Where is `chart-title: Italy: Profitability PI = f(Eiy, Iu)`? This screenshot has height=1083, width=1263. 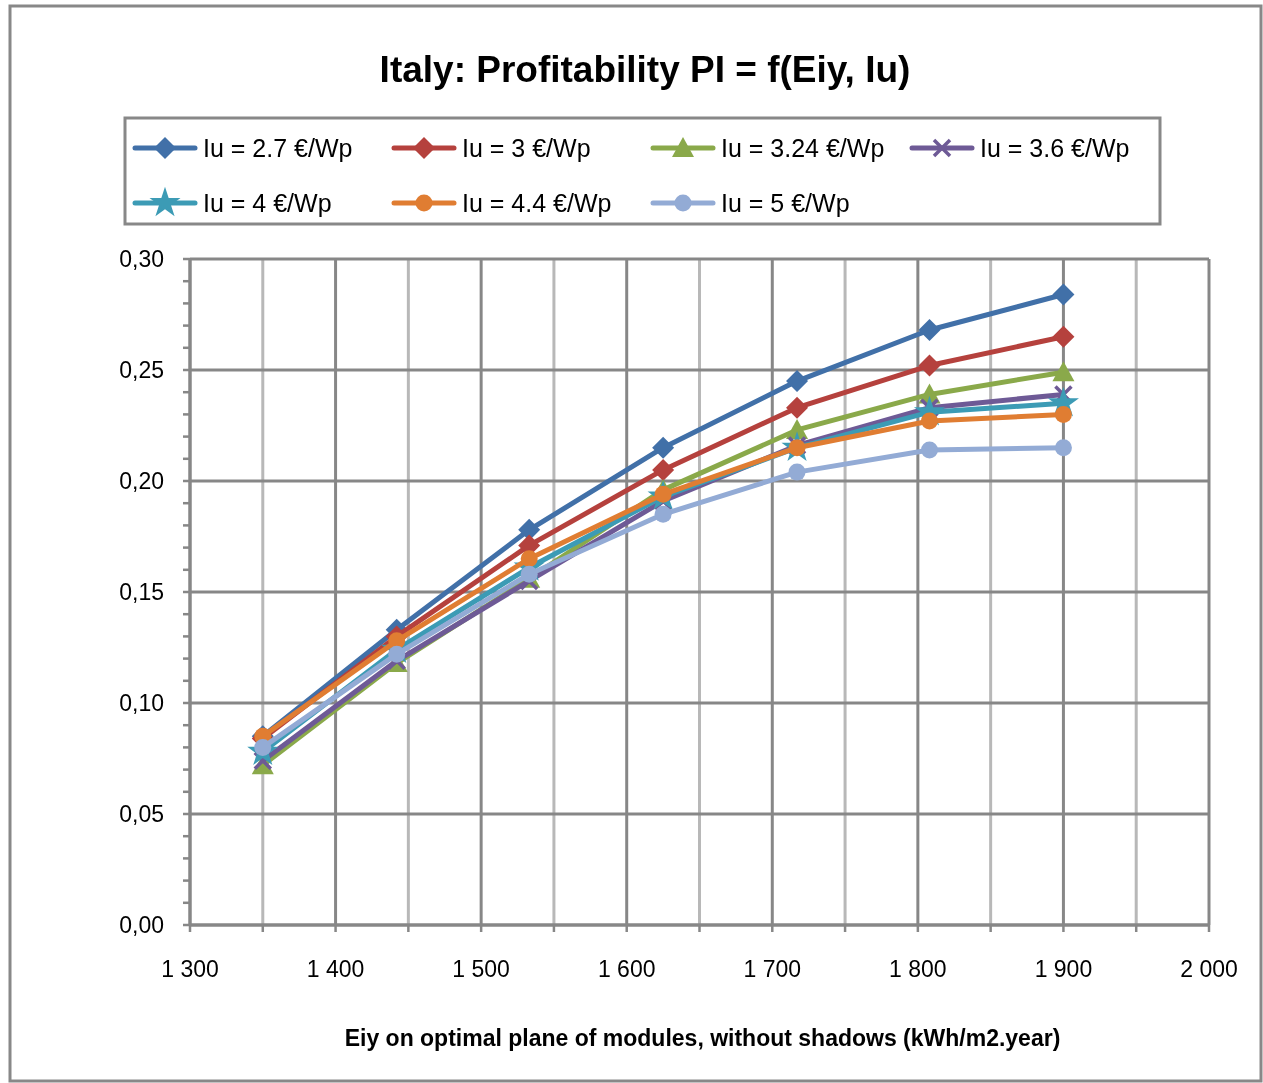 chart-title: Italy: Profitability PI = f(Eiy, Iu) is located at coordinates (645, 69).